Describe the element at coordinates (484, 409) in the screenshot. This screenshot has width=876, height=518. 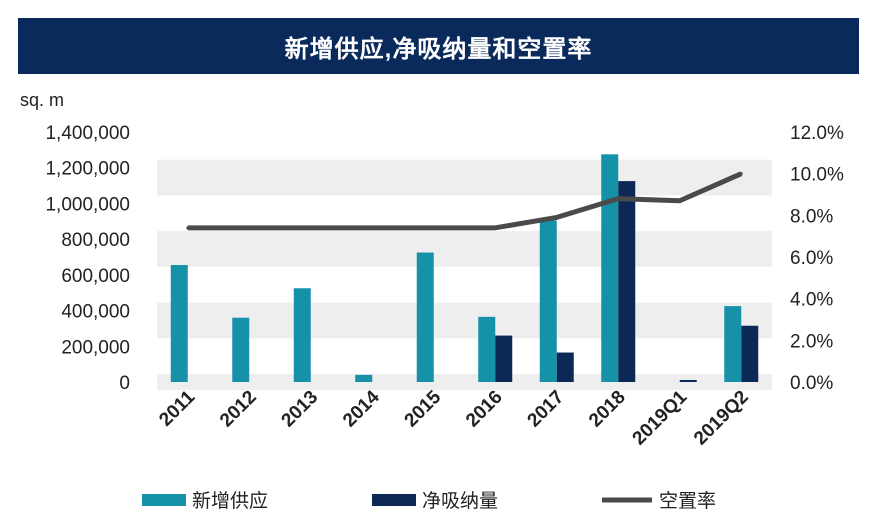
I see `x-tick-label: 2016` at that location.